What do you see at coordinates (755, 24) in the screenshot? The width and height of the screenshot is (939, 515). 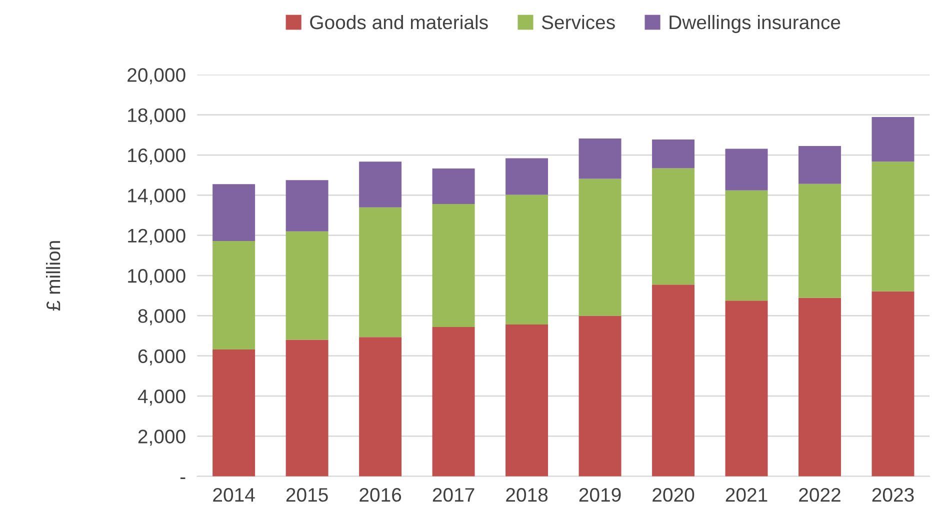 I see `legend-label: Dwellings insurance` at bounding box center [755, 24].